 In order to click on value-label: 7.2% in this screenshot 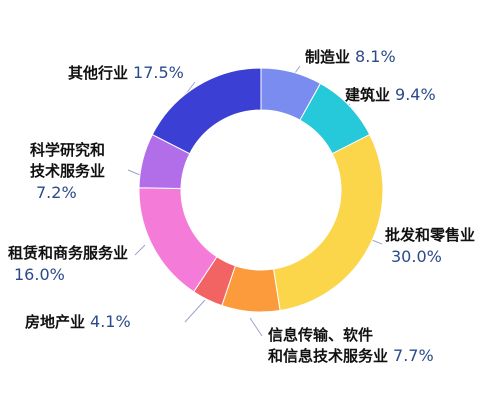, I will do `click(56, 192)`.